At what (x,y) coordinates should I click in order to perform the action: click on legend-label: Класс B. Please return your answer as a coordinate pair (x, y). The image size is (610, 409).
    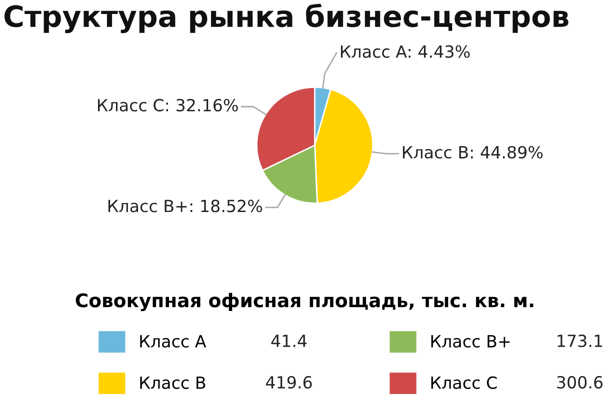
    Looking at the image, I should click on (173, 382).